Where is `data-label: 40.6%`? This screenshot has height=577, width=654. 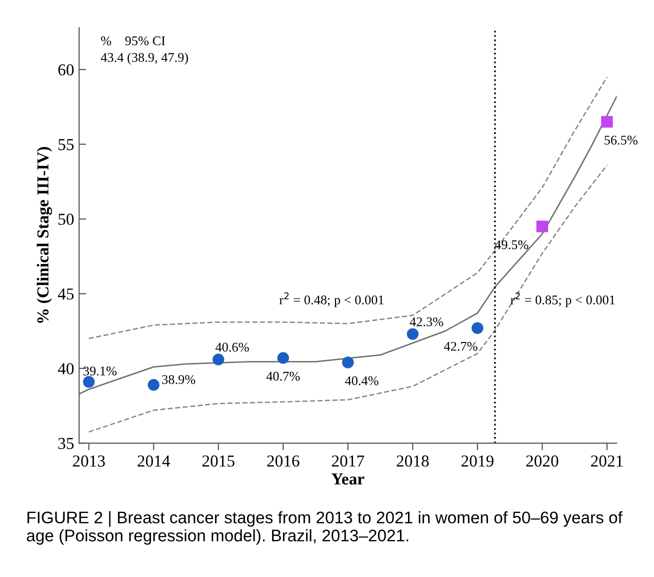
data-label: 40.6% is located at coordinates (232, 347).